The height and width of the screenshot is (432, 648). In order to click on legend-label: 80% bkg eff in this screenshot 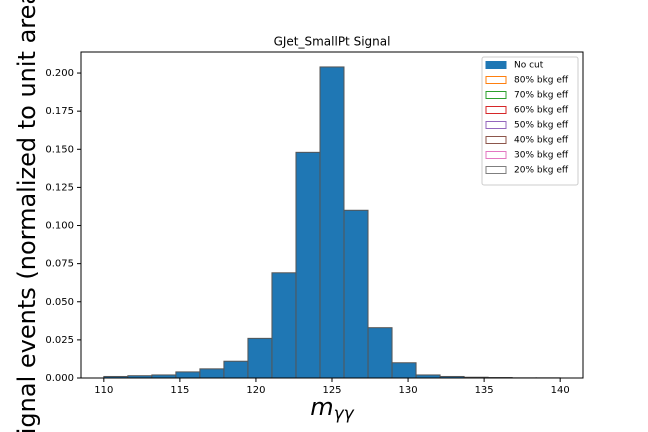, I will do `click(541, 81)`.